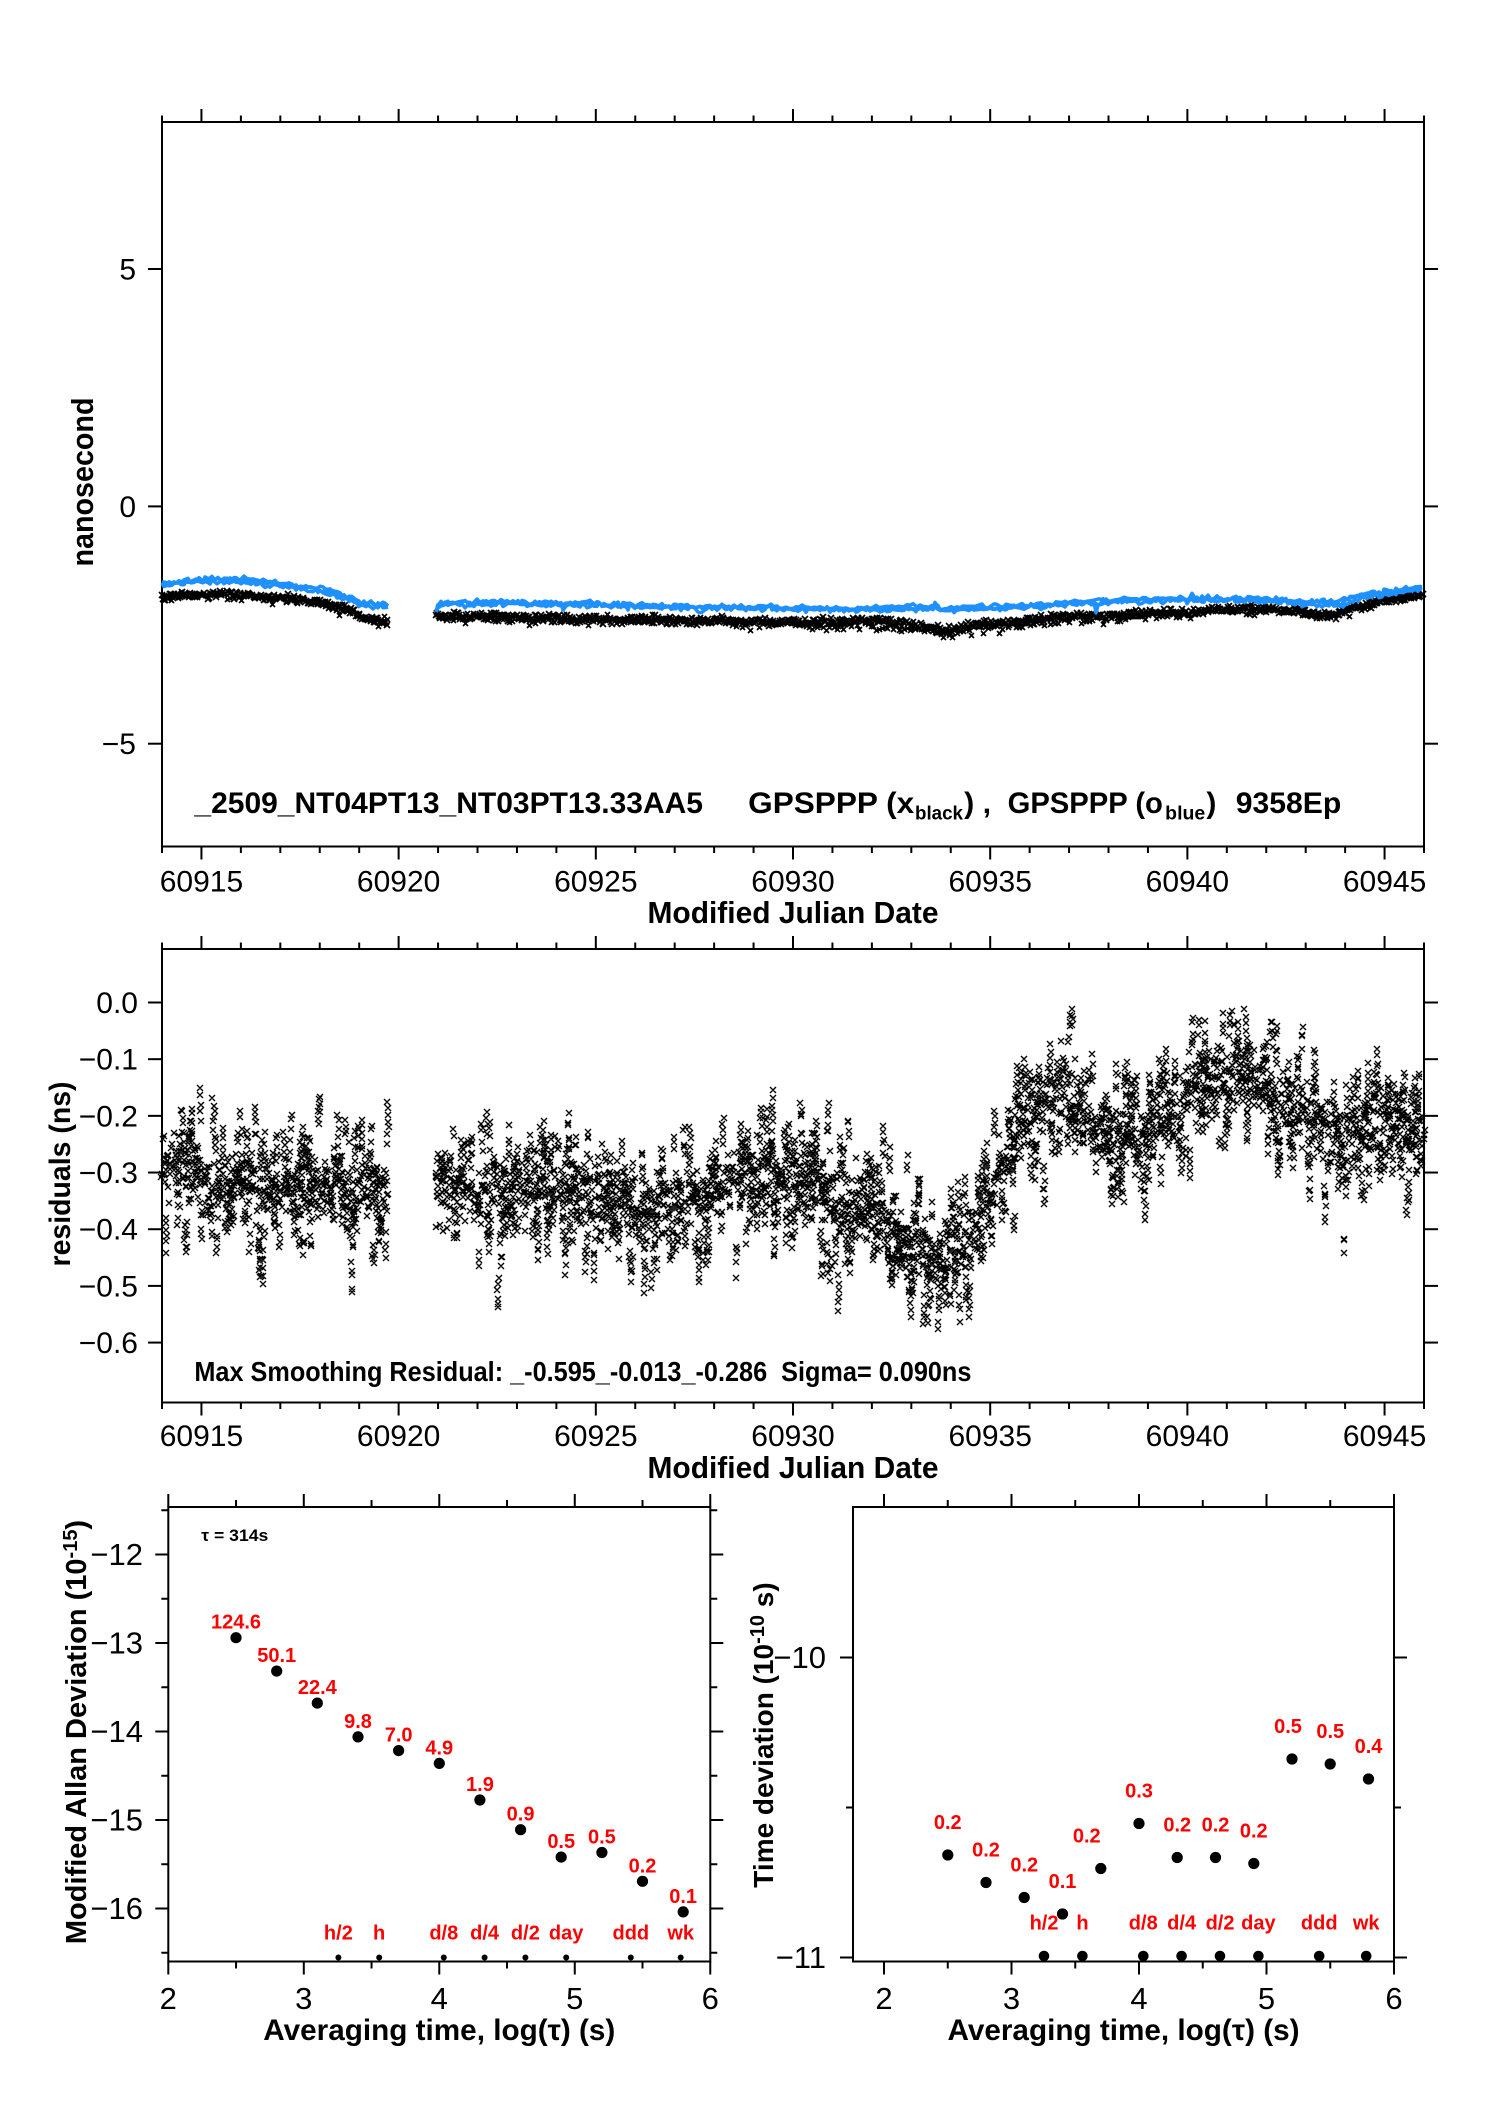  I want to click on svg-text: nanosecond, so click(82, 482).